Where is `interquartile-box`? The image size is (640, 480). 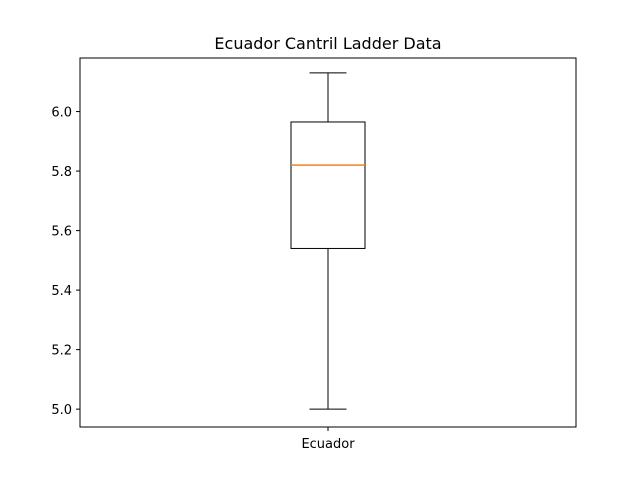
interquartile-box is located at coordinates (328, 185).